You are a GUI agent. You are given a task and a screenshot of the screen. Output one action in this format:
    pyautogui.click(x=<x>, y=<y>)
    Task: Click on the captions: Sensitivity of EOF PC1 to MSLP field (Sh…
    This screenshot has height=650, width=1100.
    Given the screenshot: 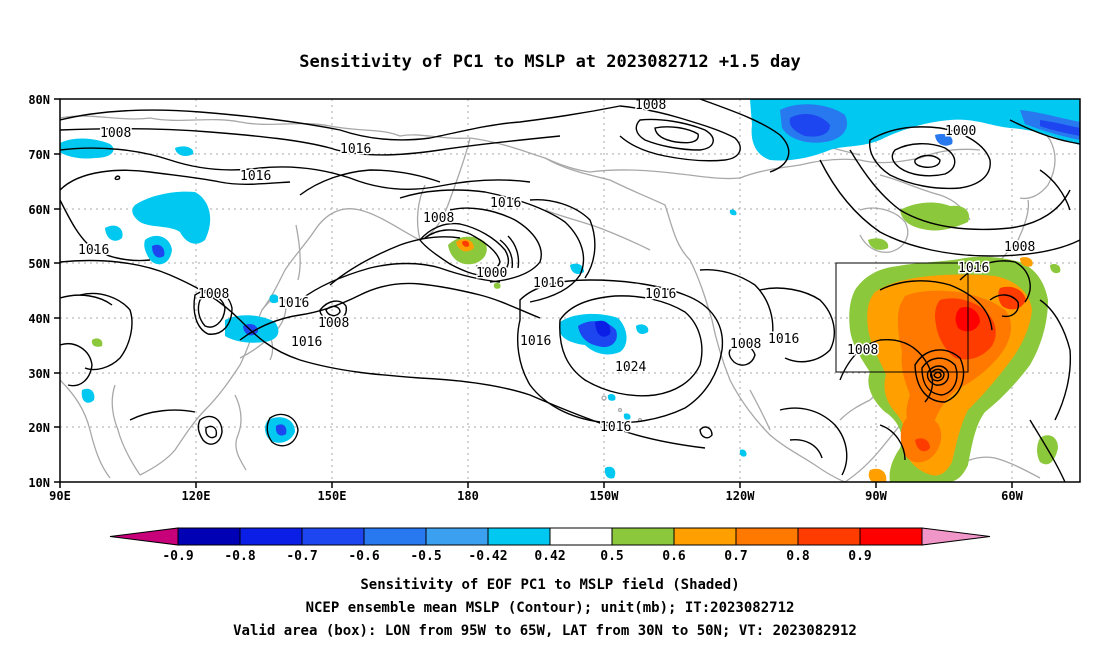 What is the action you would take?
    pyautogui.click(x=545, y=608)
    